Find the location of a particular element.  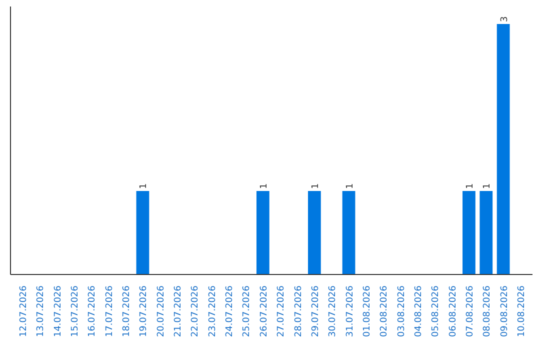

x-tick-label: 01.08.2026 is located at coordinates (367, 311).